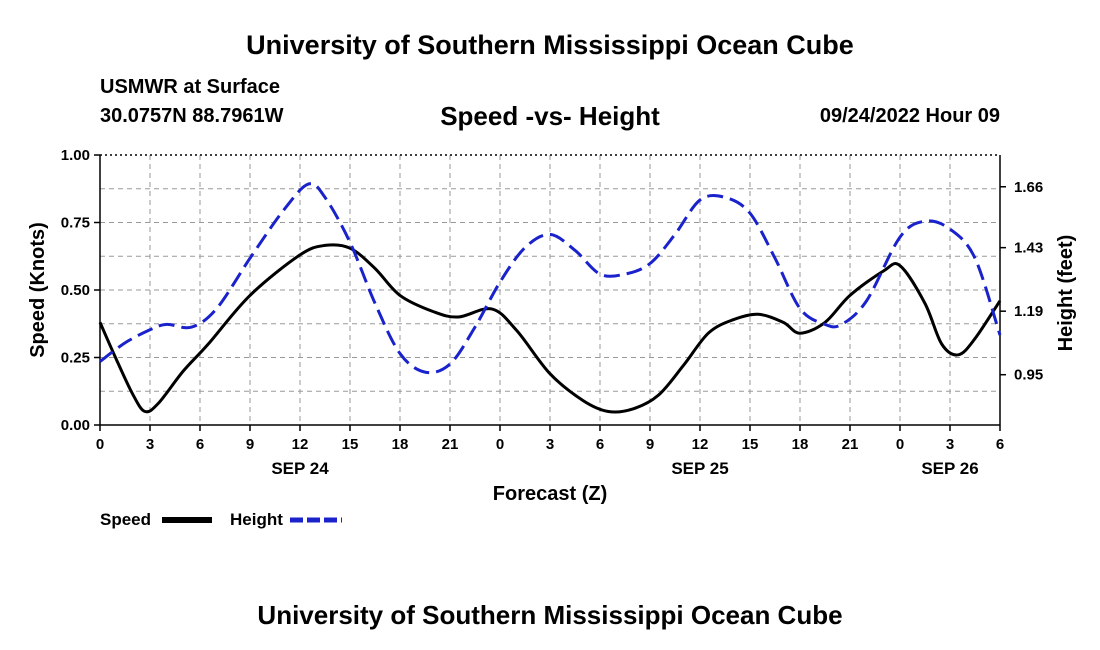 The width and height of the screenshot is (1100, 650). What do you see at coordinates (1028, 187) in the screenshot?
I see `y2-tick-label: 1.66` at bounding box center [1028, 187].